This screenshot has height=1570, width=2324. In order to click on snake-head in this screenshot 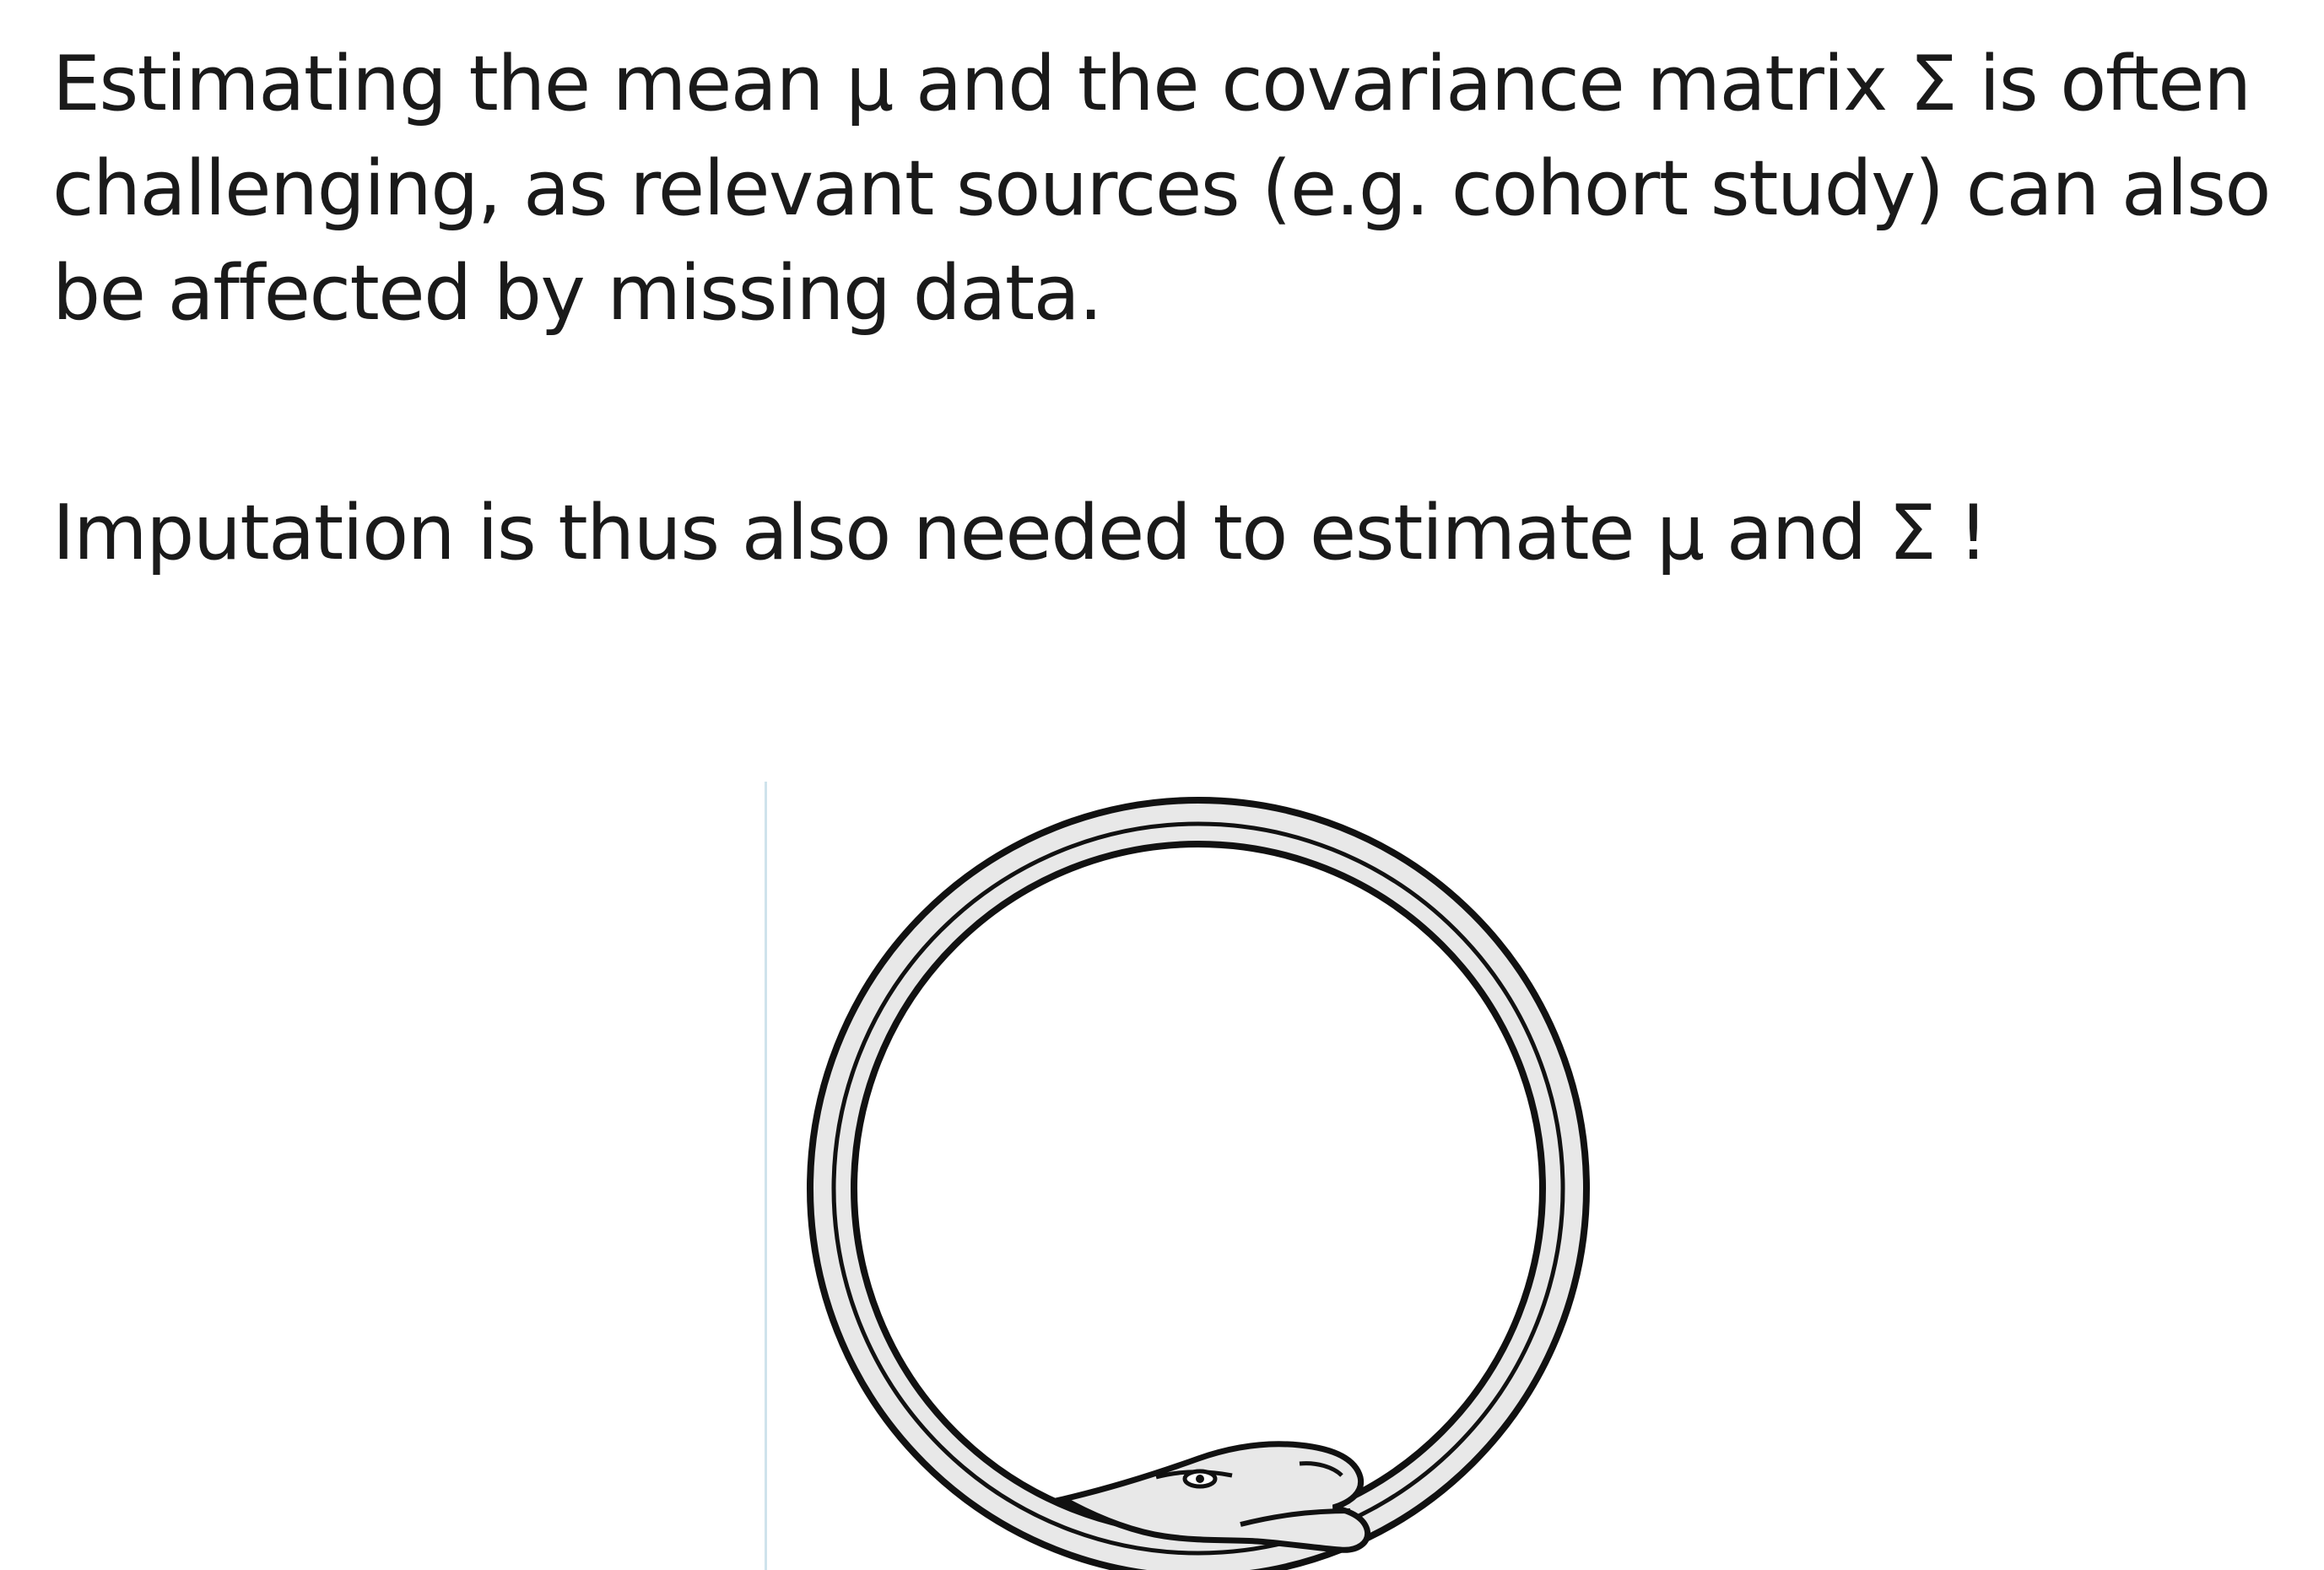, I will do `click(1213, 1497)`.